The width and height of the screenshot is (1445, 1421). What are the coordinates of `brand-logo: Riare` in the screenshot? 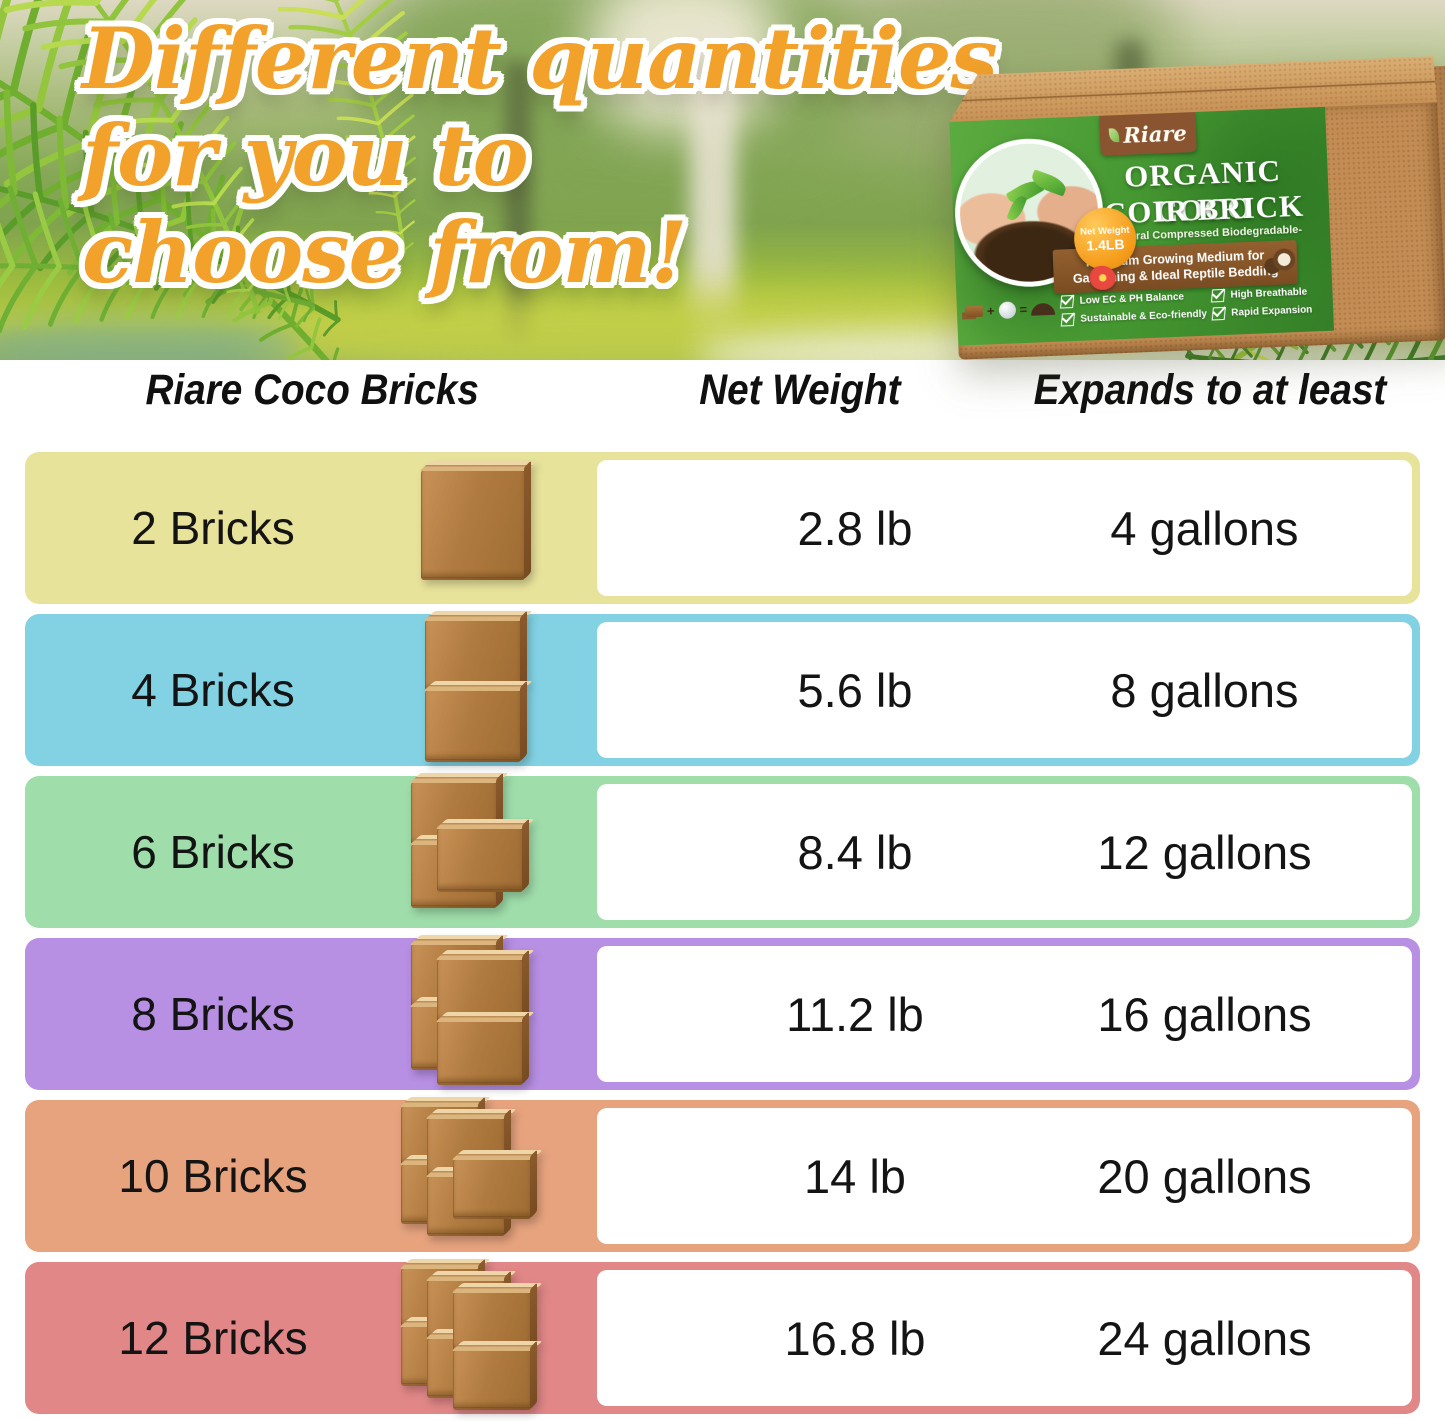 It's located at (1148, 133).